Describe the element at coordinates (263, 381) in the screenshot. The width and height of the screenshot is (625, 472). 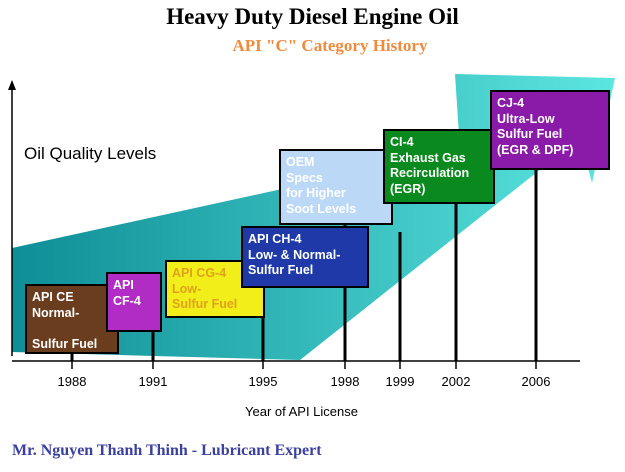
I see `year-label: 1995` at that location.